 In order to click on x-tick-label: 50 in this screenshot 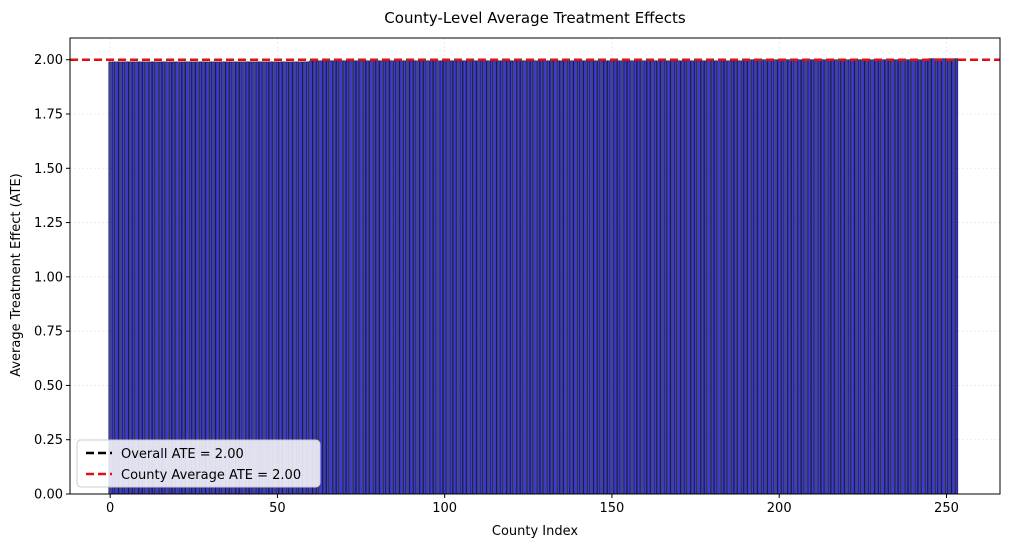, I will do `click(277, 508)`.